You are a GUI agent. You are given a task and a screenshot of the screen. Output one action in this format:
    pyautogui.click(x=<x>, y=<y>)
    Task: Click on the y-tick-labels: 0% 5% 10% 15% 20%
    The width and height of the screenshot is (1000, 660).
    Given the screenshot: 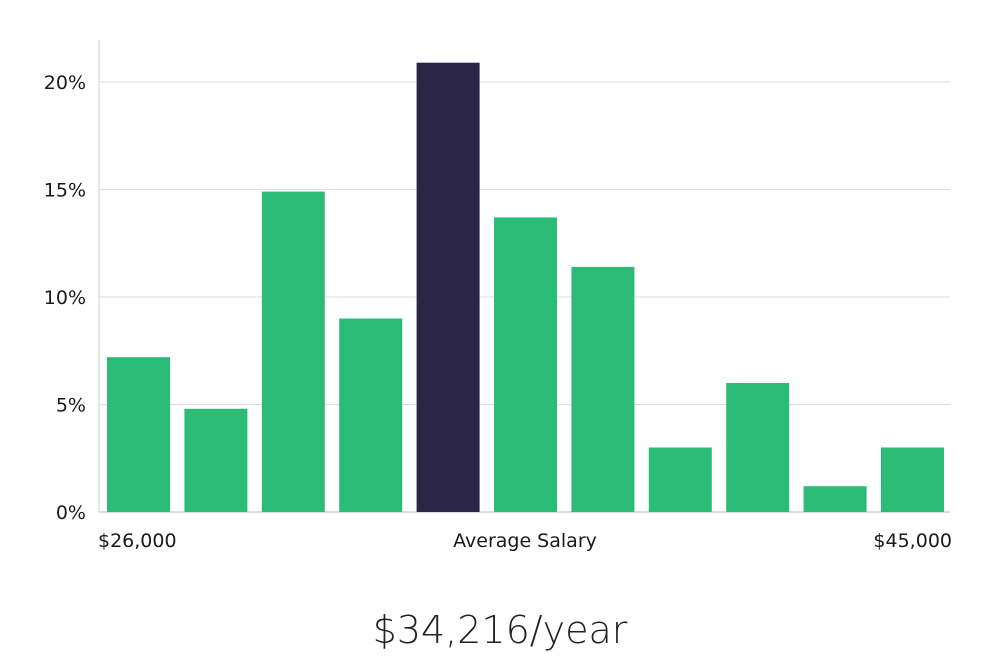 What is the action you would take?
    pyautogui.click(x=65, y=298)
    